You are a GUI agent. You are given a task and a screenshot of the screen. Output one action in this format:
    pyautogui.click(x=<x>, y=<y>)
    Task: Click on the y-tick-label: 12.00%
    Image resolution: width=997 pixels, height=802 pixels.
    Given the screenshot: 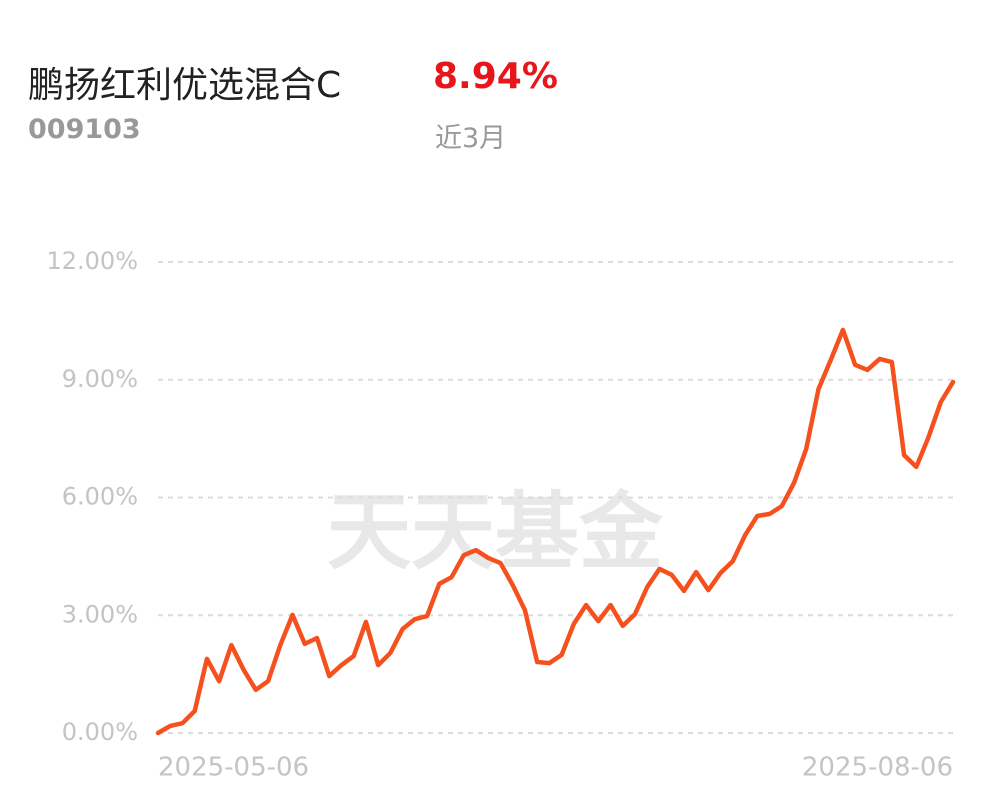 What is the action you would take?
    pyautogui.click(x=92, y=261)
    